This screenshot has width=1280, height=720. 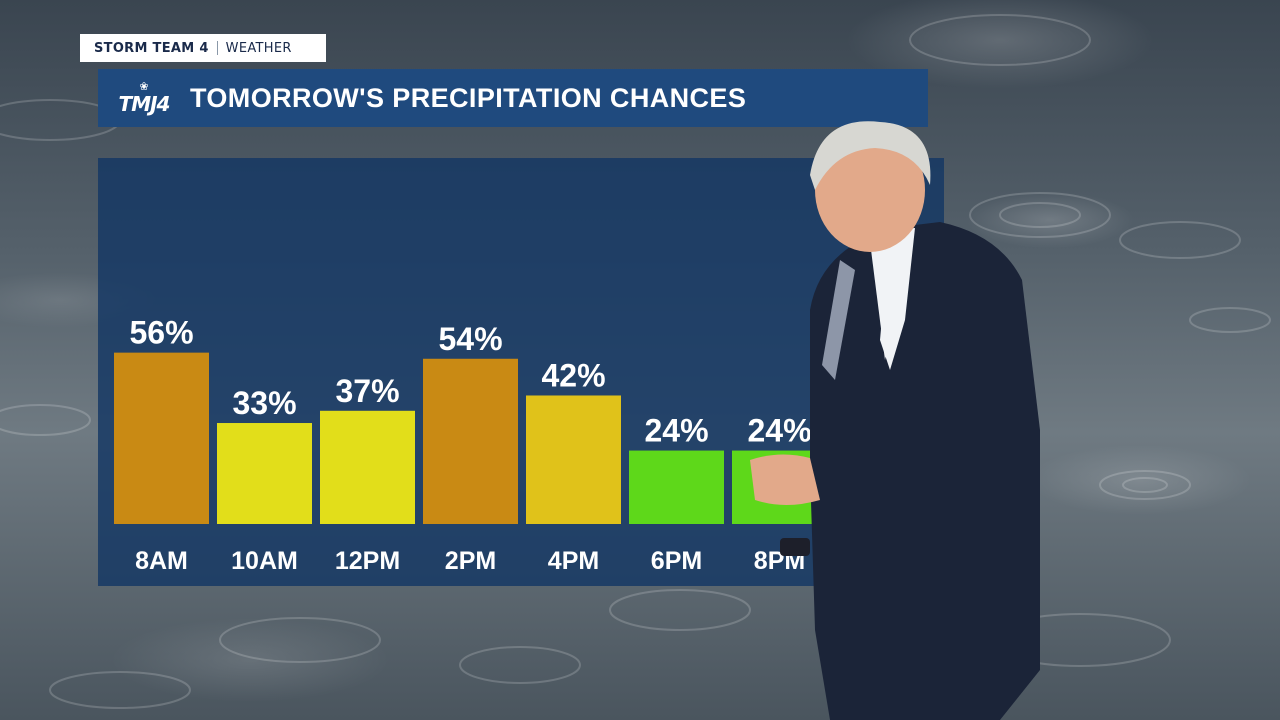 I want to click on chart-title: TOMORROW'S PRECIPITATION CHANCES, so click(x=468, y=97).